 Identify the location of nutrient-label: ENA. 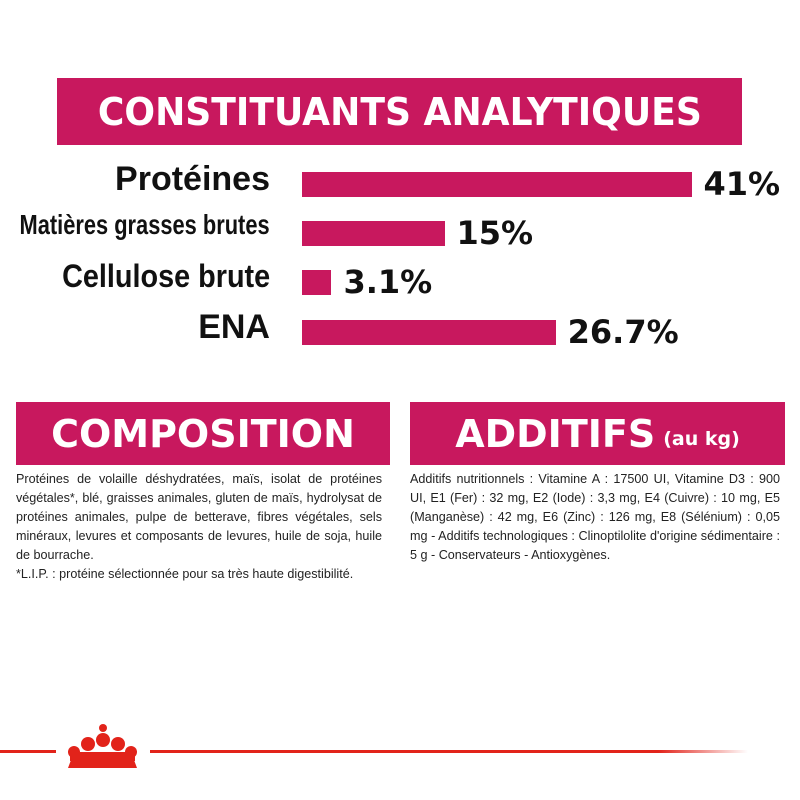
(234, 327).